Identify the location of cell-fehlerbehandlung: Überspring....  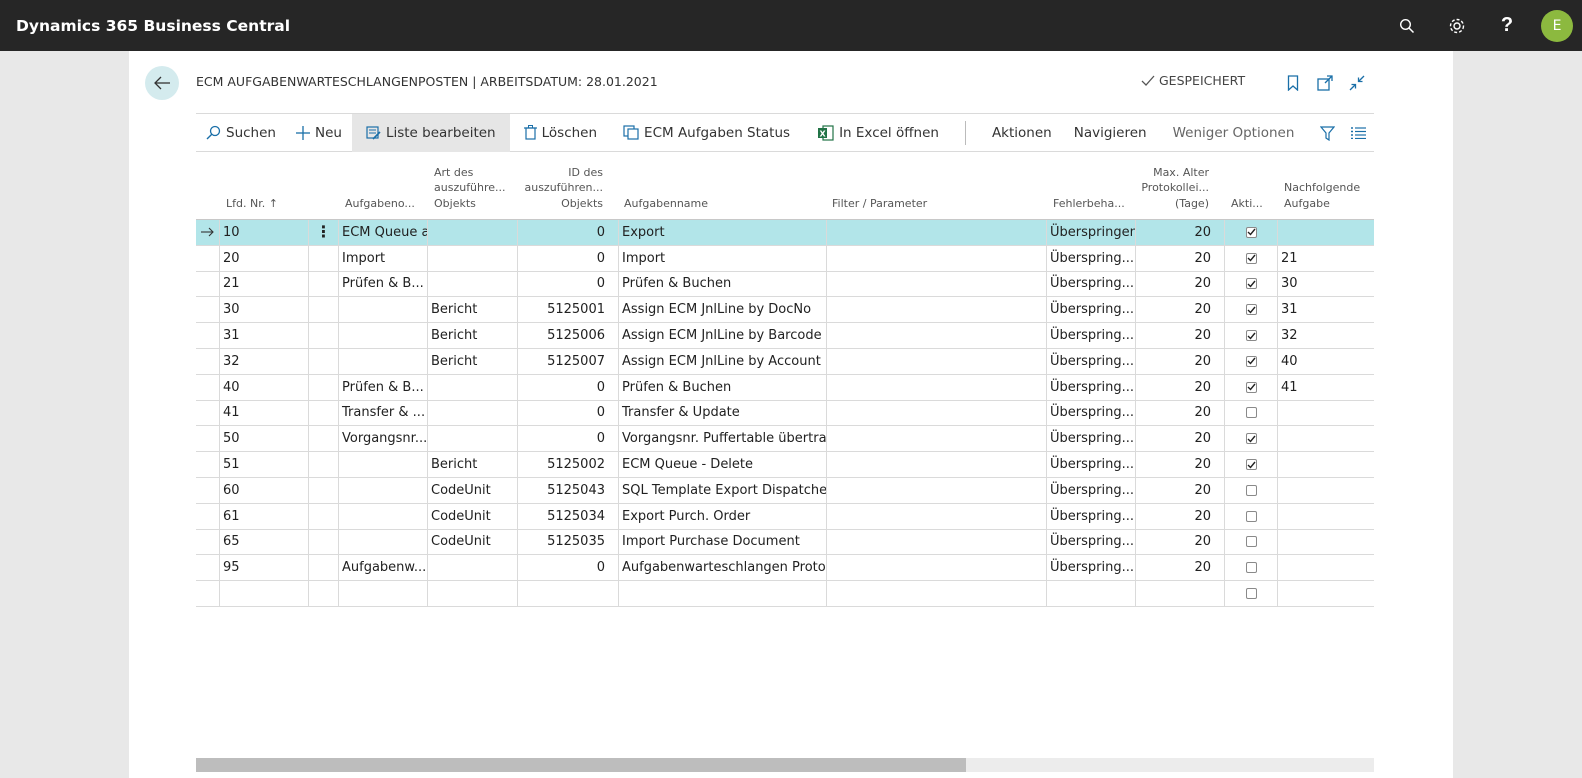
(1091, 464).